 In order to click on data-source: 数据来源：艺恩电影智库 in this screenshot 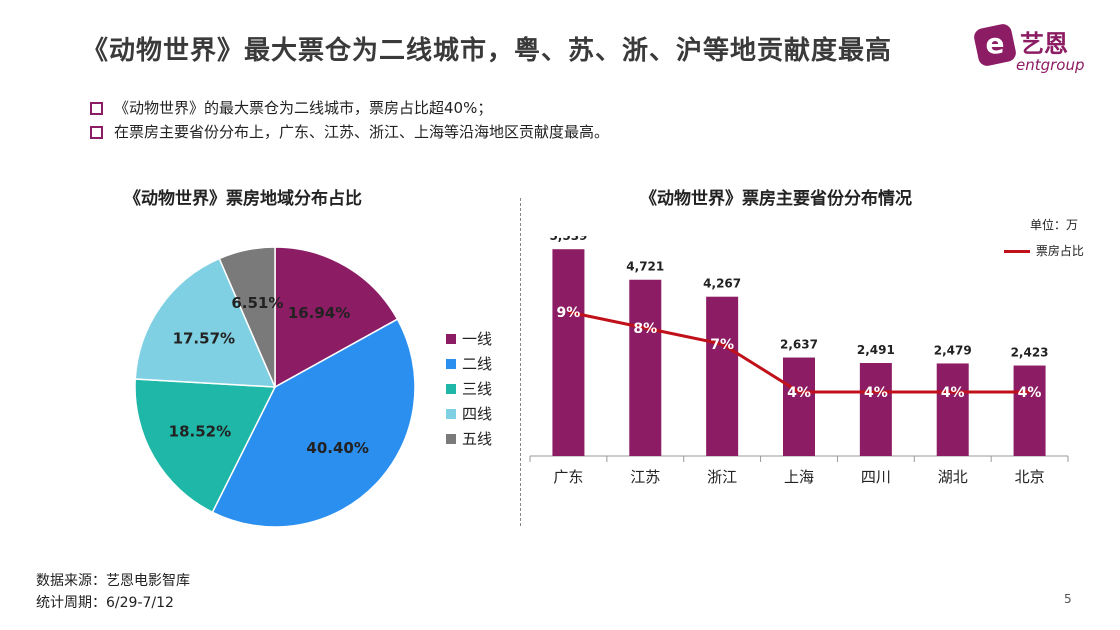, I will do `click(113, 581)`.